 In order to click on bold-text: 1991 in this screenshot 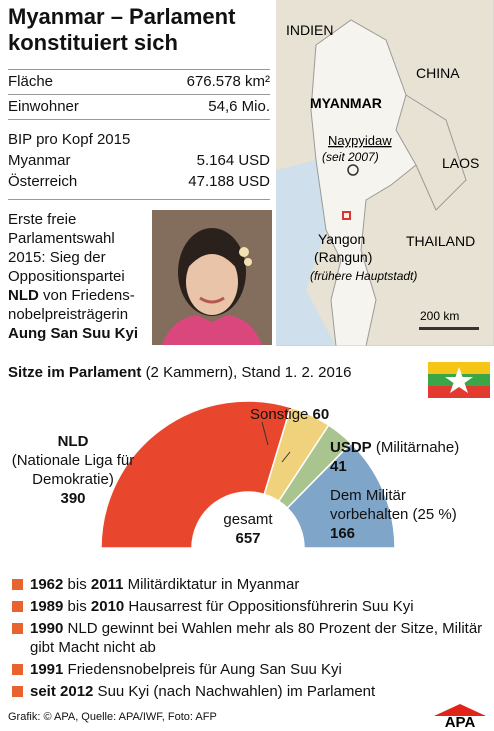, I will do `click(47, 669)`.